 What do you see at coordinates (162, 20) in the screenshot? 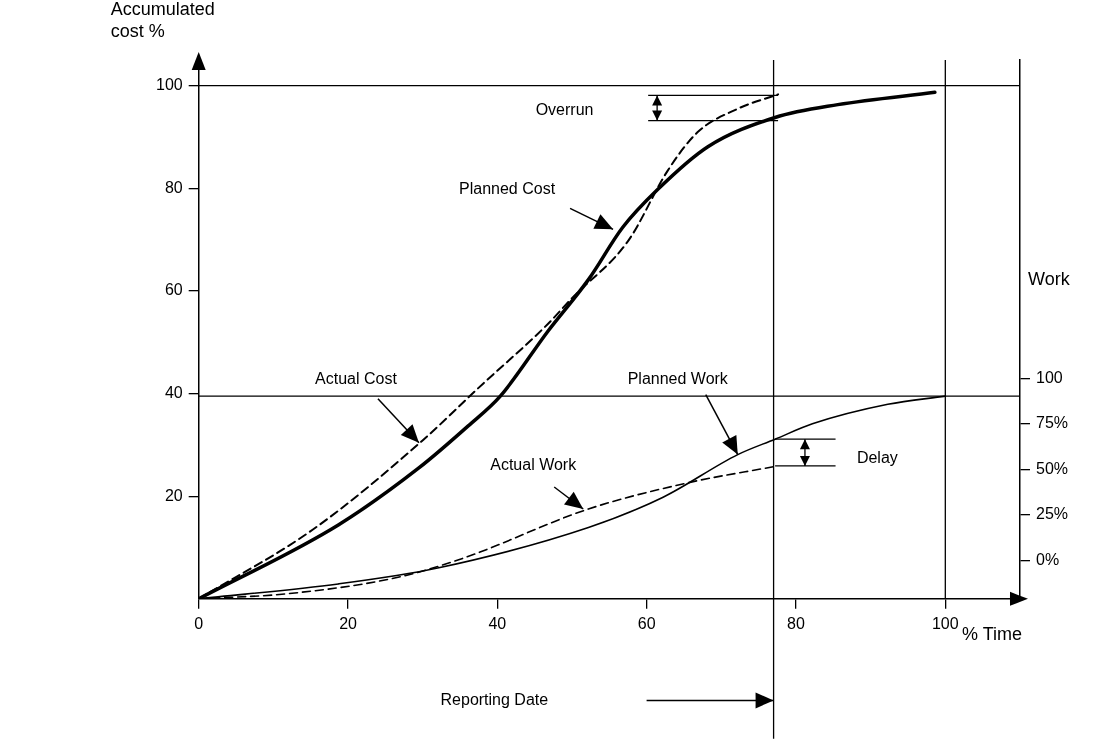
I see `y-axis-title: Accumulated cost %` at bounding box center [162, 20].